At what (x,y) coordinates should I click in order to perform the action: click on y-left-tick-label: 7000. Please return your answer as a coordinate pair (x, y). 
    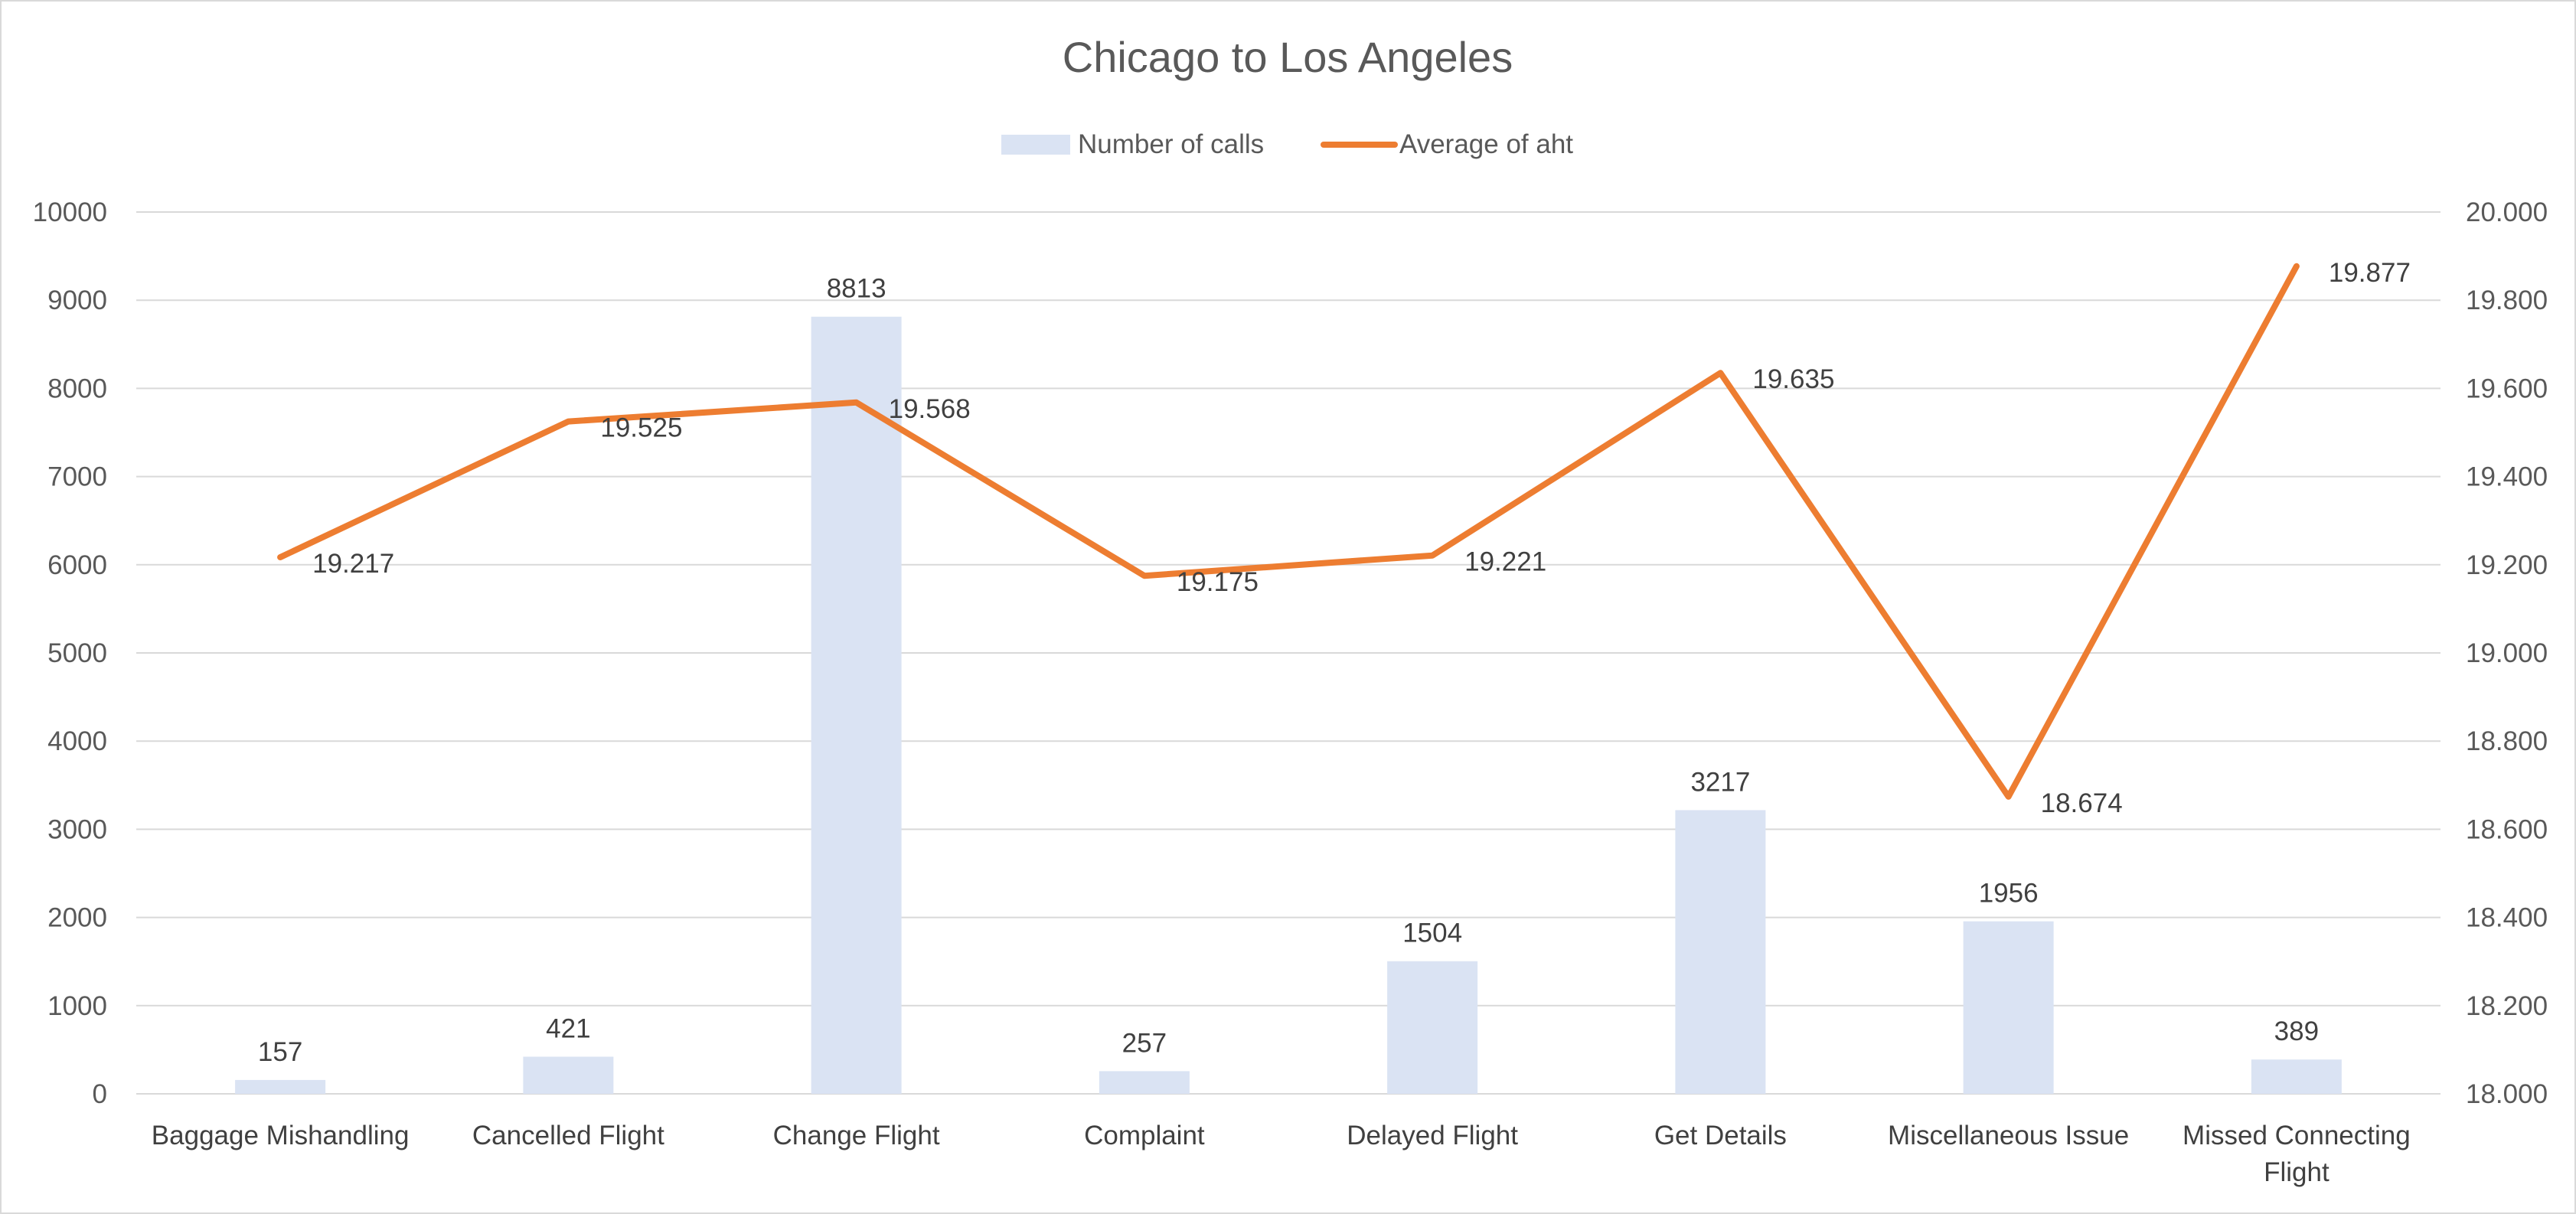
    Looking at the image, I should click on (77, 477).